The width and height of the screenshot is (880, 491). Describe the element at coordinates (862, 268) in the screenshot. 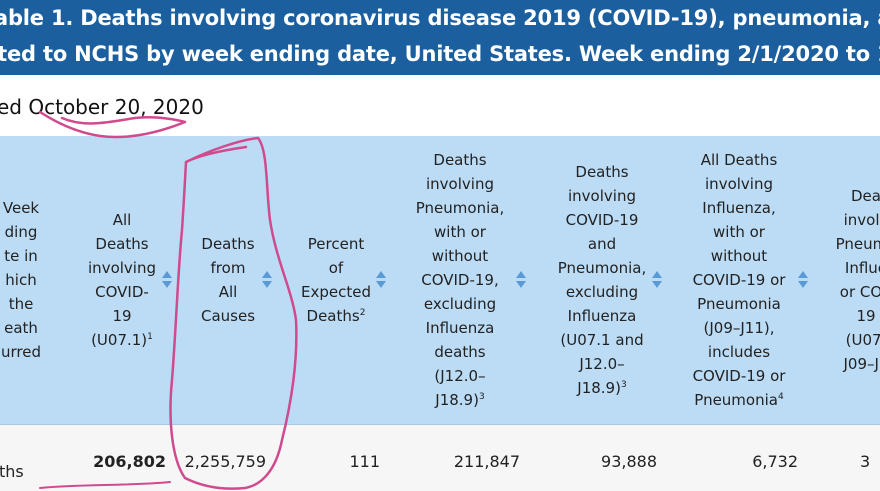

I see `header-line: Influe` at that location.